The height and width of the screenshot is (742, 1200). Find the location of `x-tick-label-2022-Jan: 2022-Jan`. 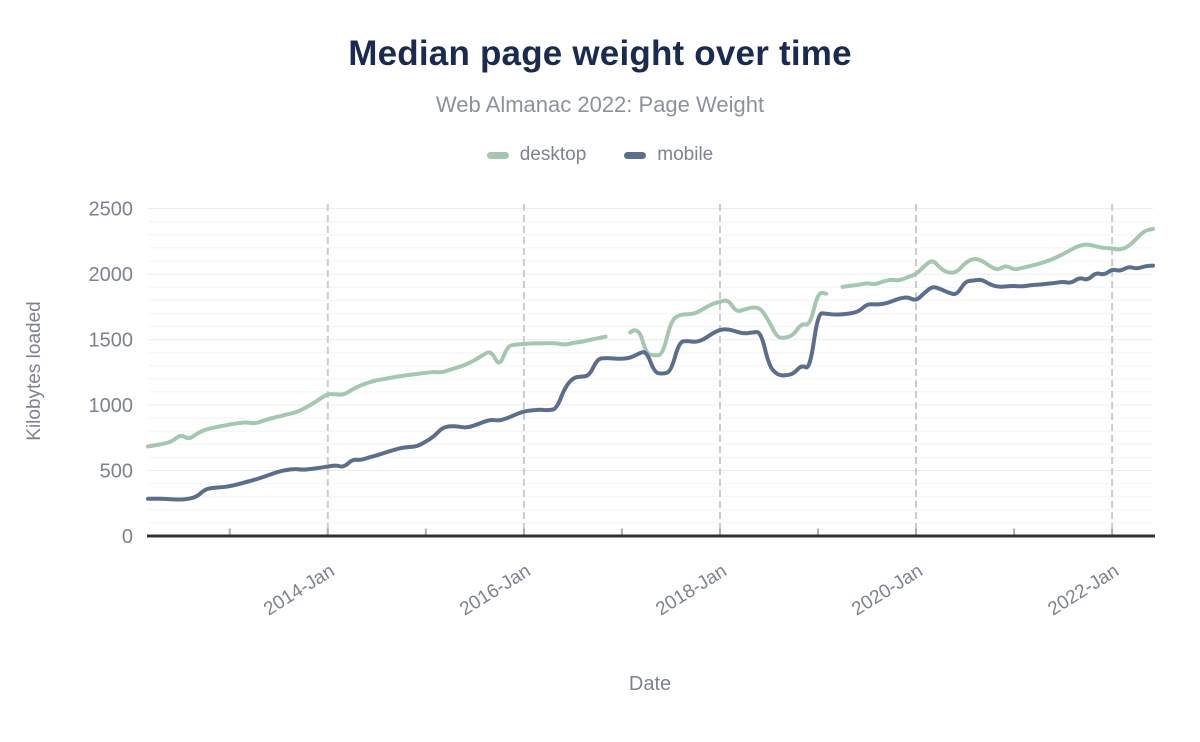

x-tick-label-2022-Jan: 2022-Jan is located at coordinates (1083, 590).